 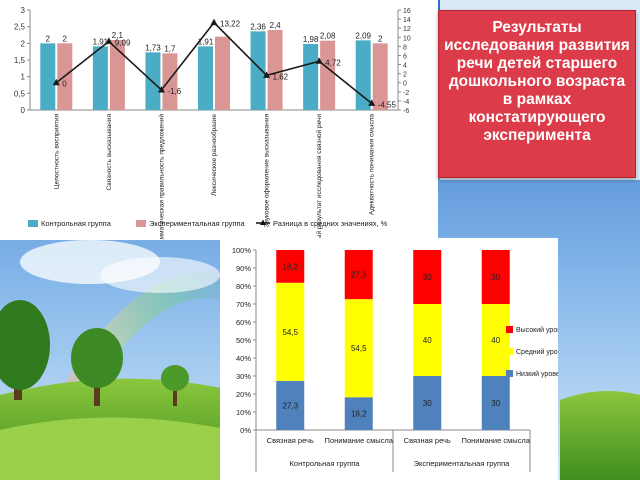 I want to click on y-tick-label: 0, so click(x=23, y=110).